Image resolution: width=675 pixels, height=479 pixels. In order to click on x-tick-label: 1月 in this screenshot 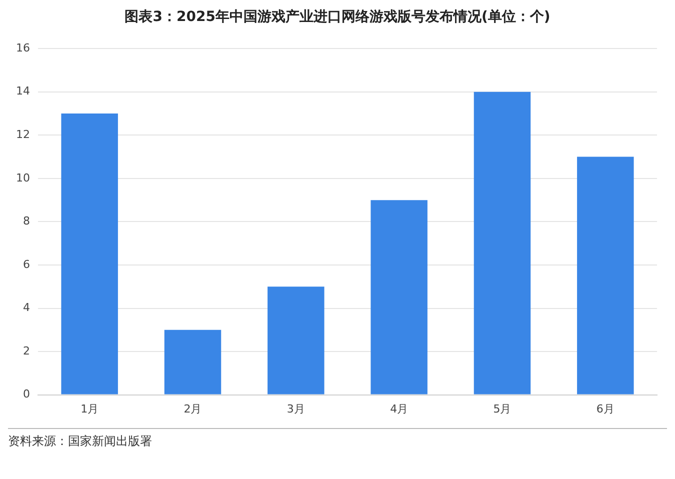, I will do `click(89, 409)`.